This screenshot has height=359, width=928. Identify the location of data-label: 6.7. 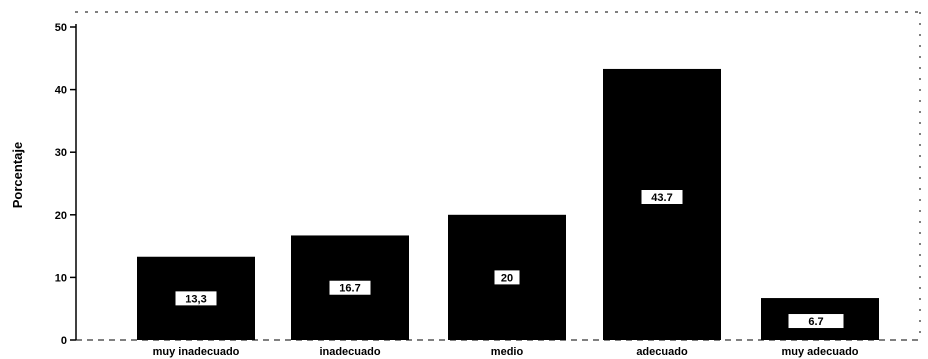
(815, 322).